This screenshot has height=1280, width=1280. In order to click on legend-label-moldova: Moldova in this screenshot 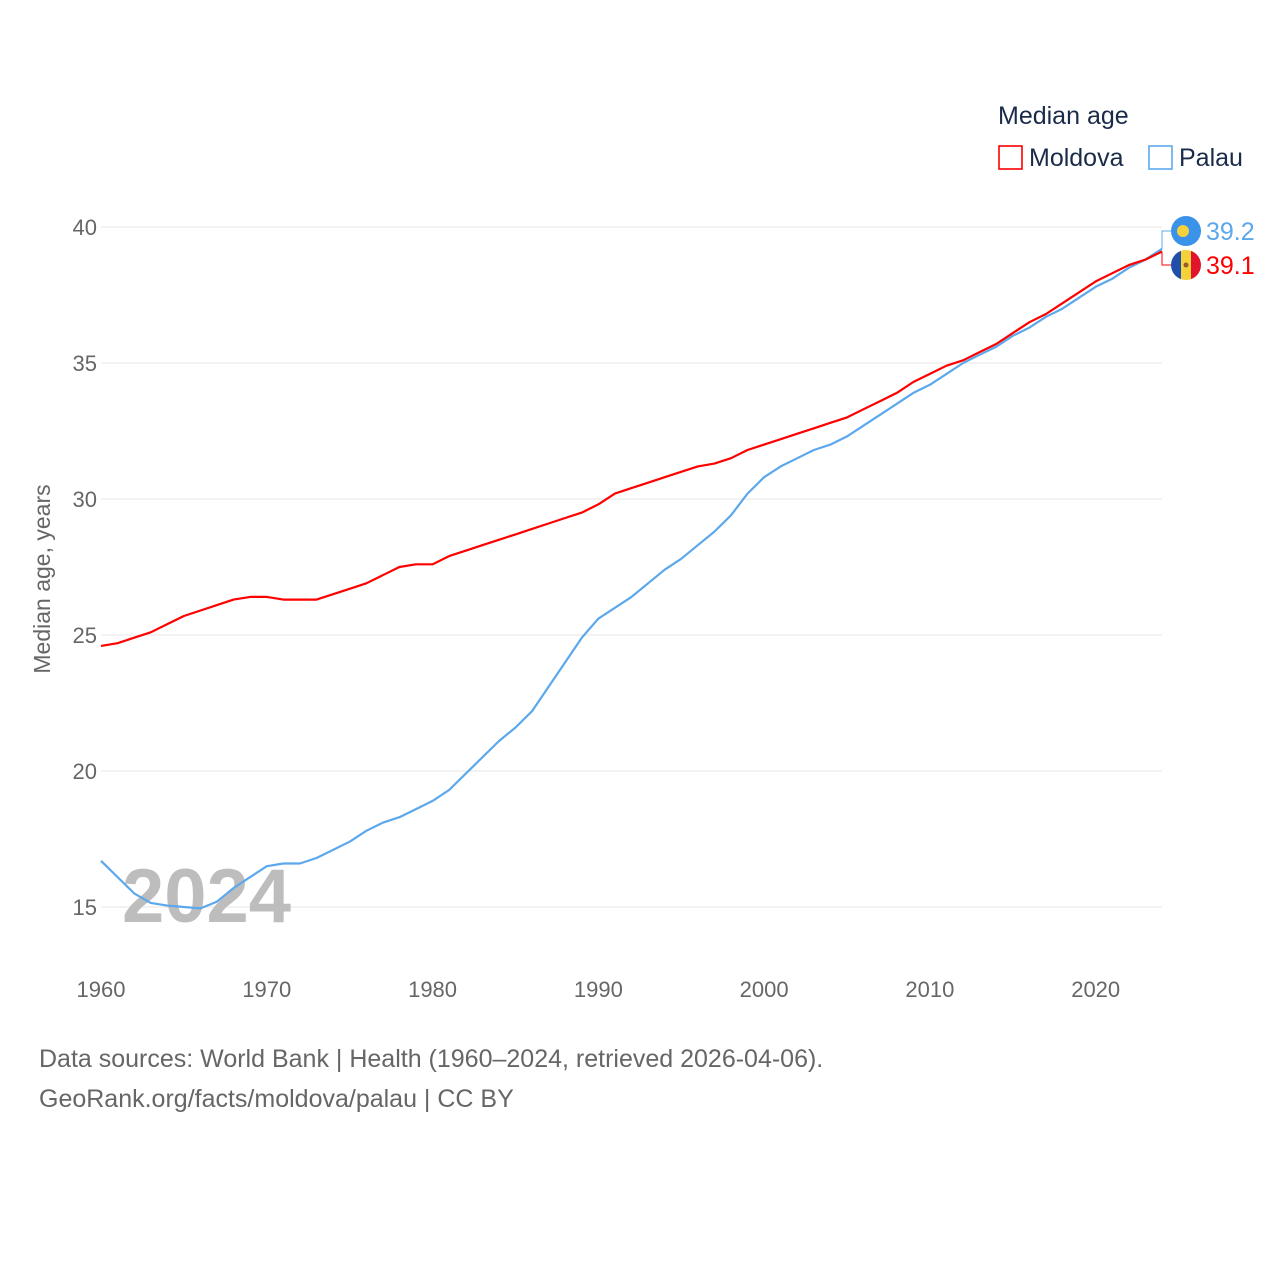, I will do `click(1076, 158)`.